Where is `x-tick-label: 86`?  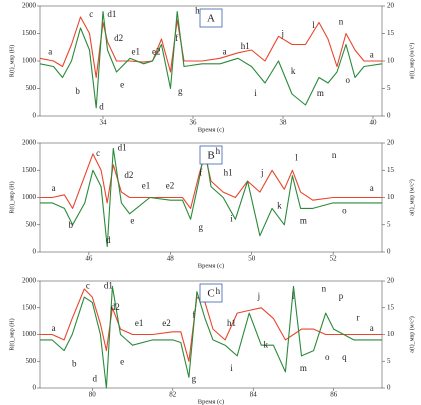 x-tick-label: 86 is located at coordinates (334, 395).